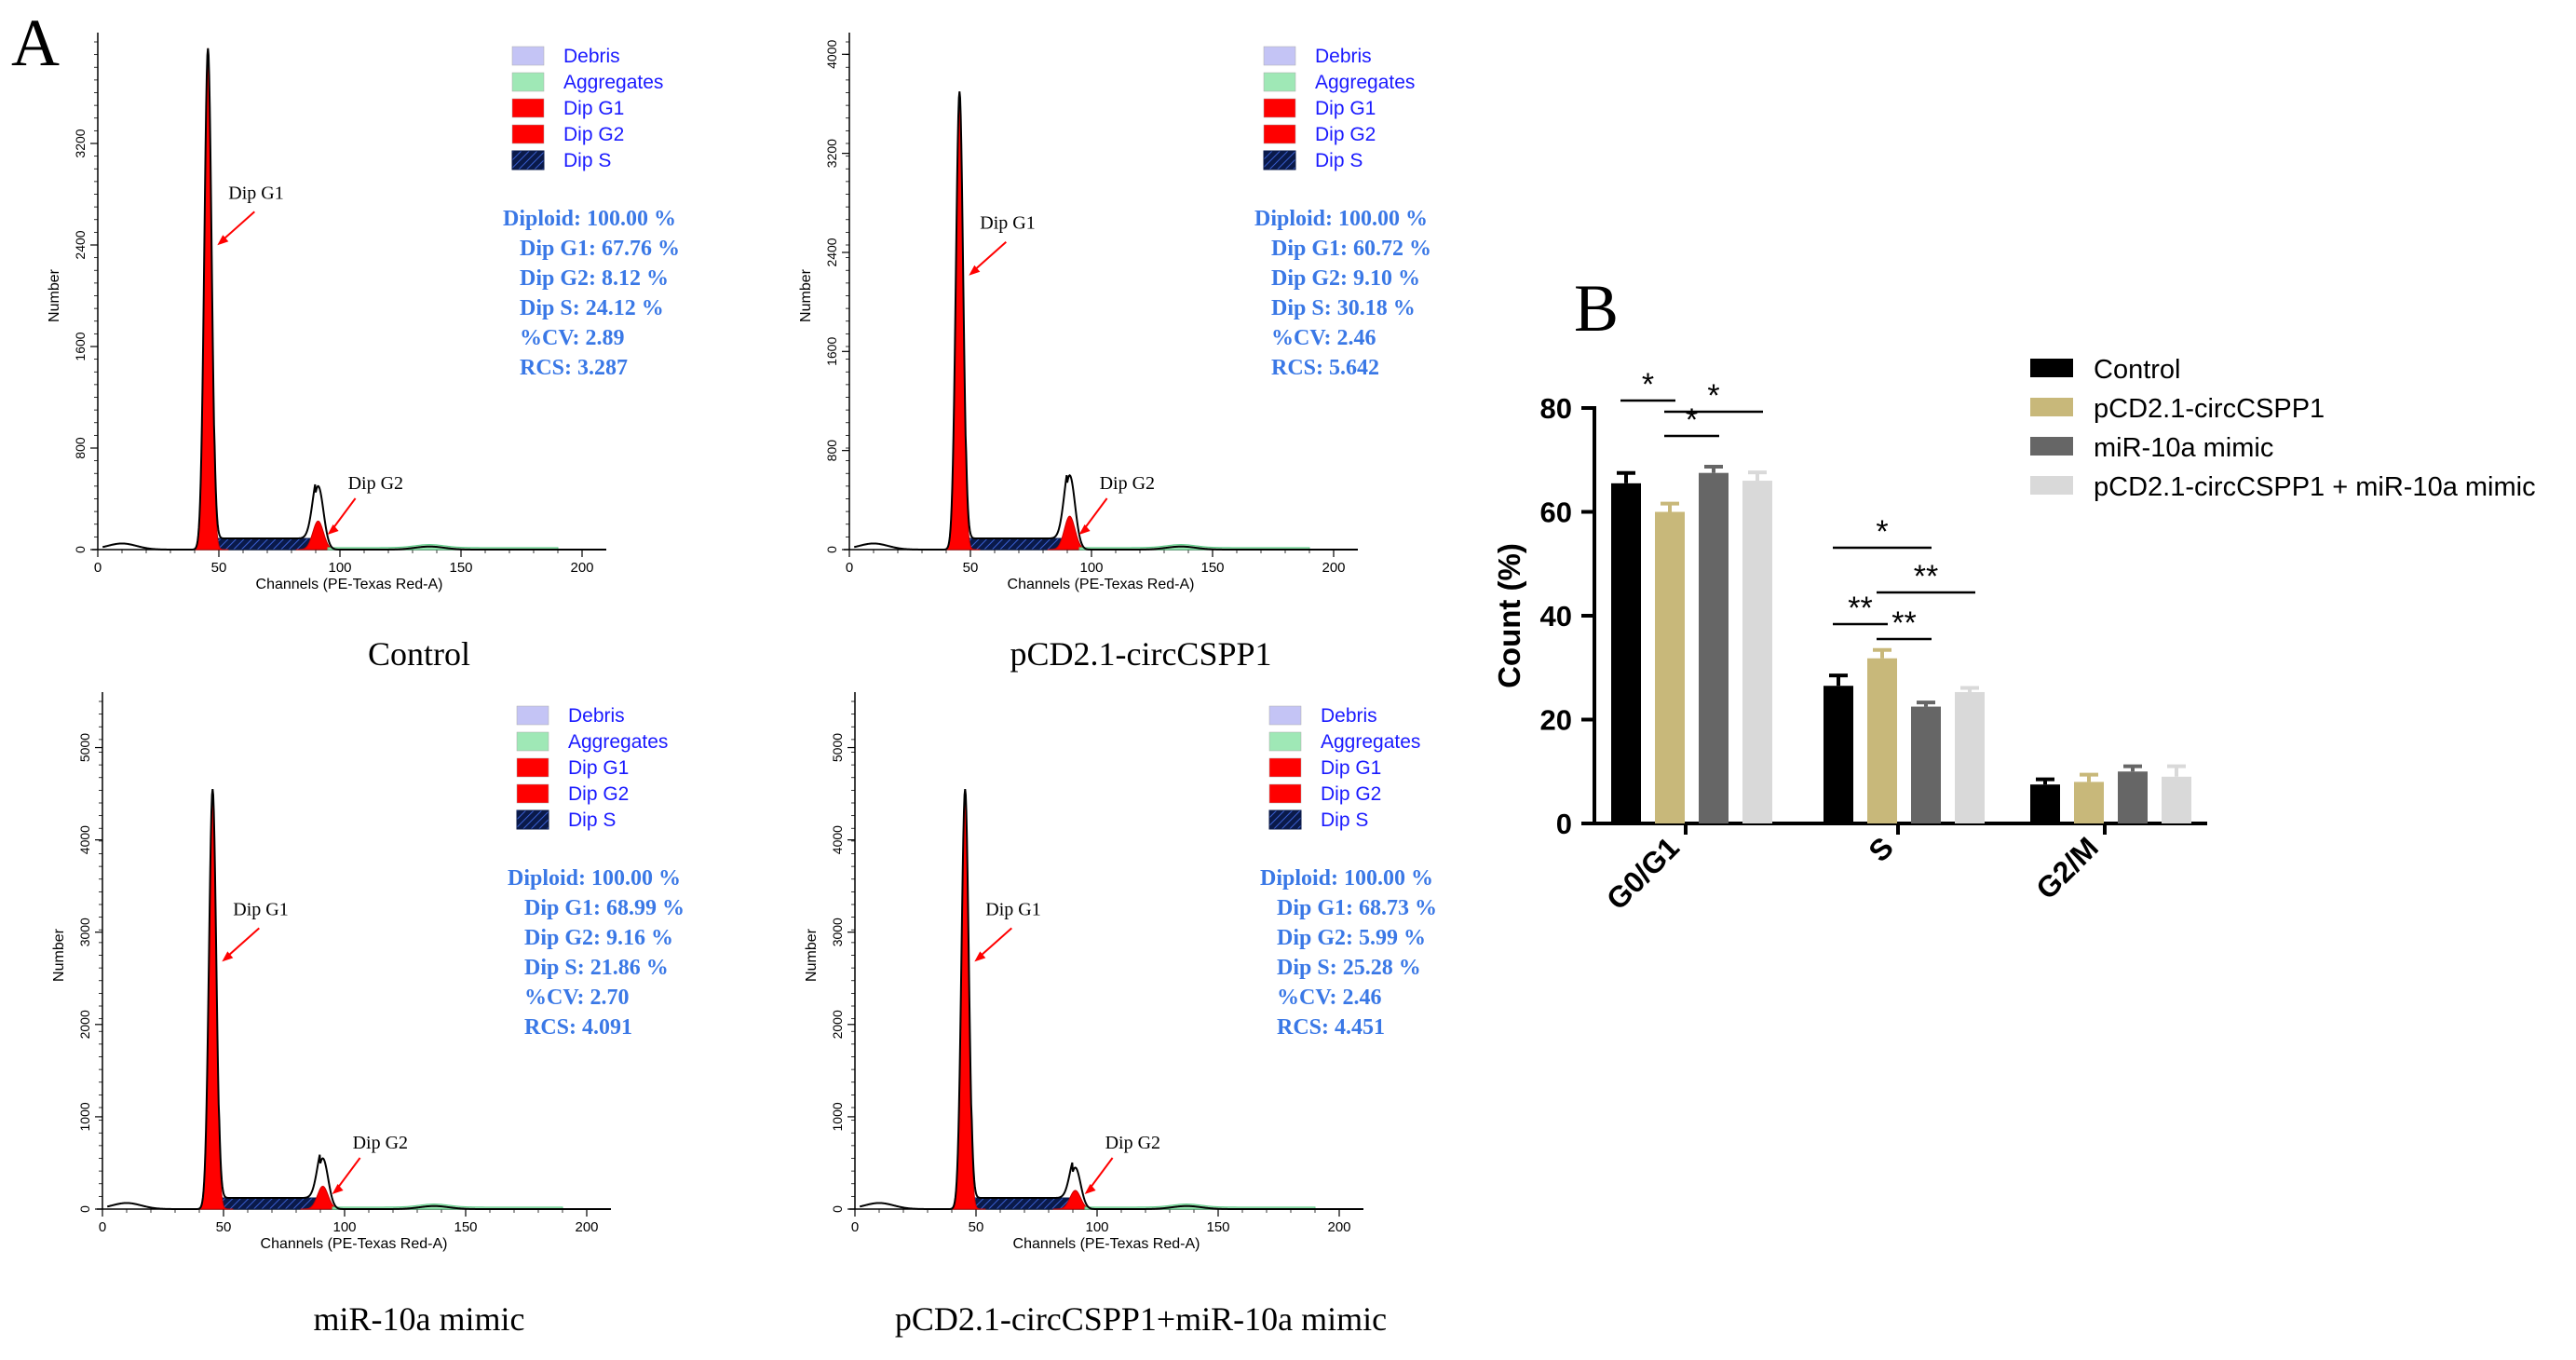 This screenshot has width=2576, height=1360. I want to click on stat-line: RCS: 4.451, so click(1331, 1027).